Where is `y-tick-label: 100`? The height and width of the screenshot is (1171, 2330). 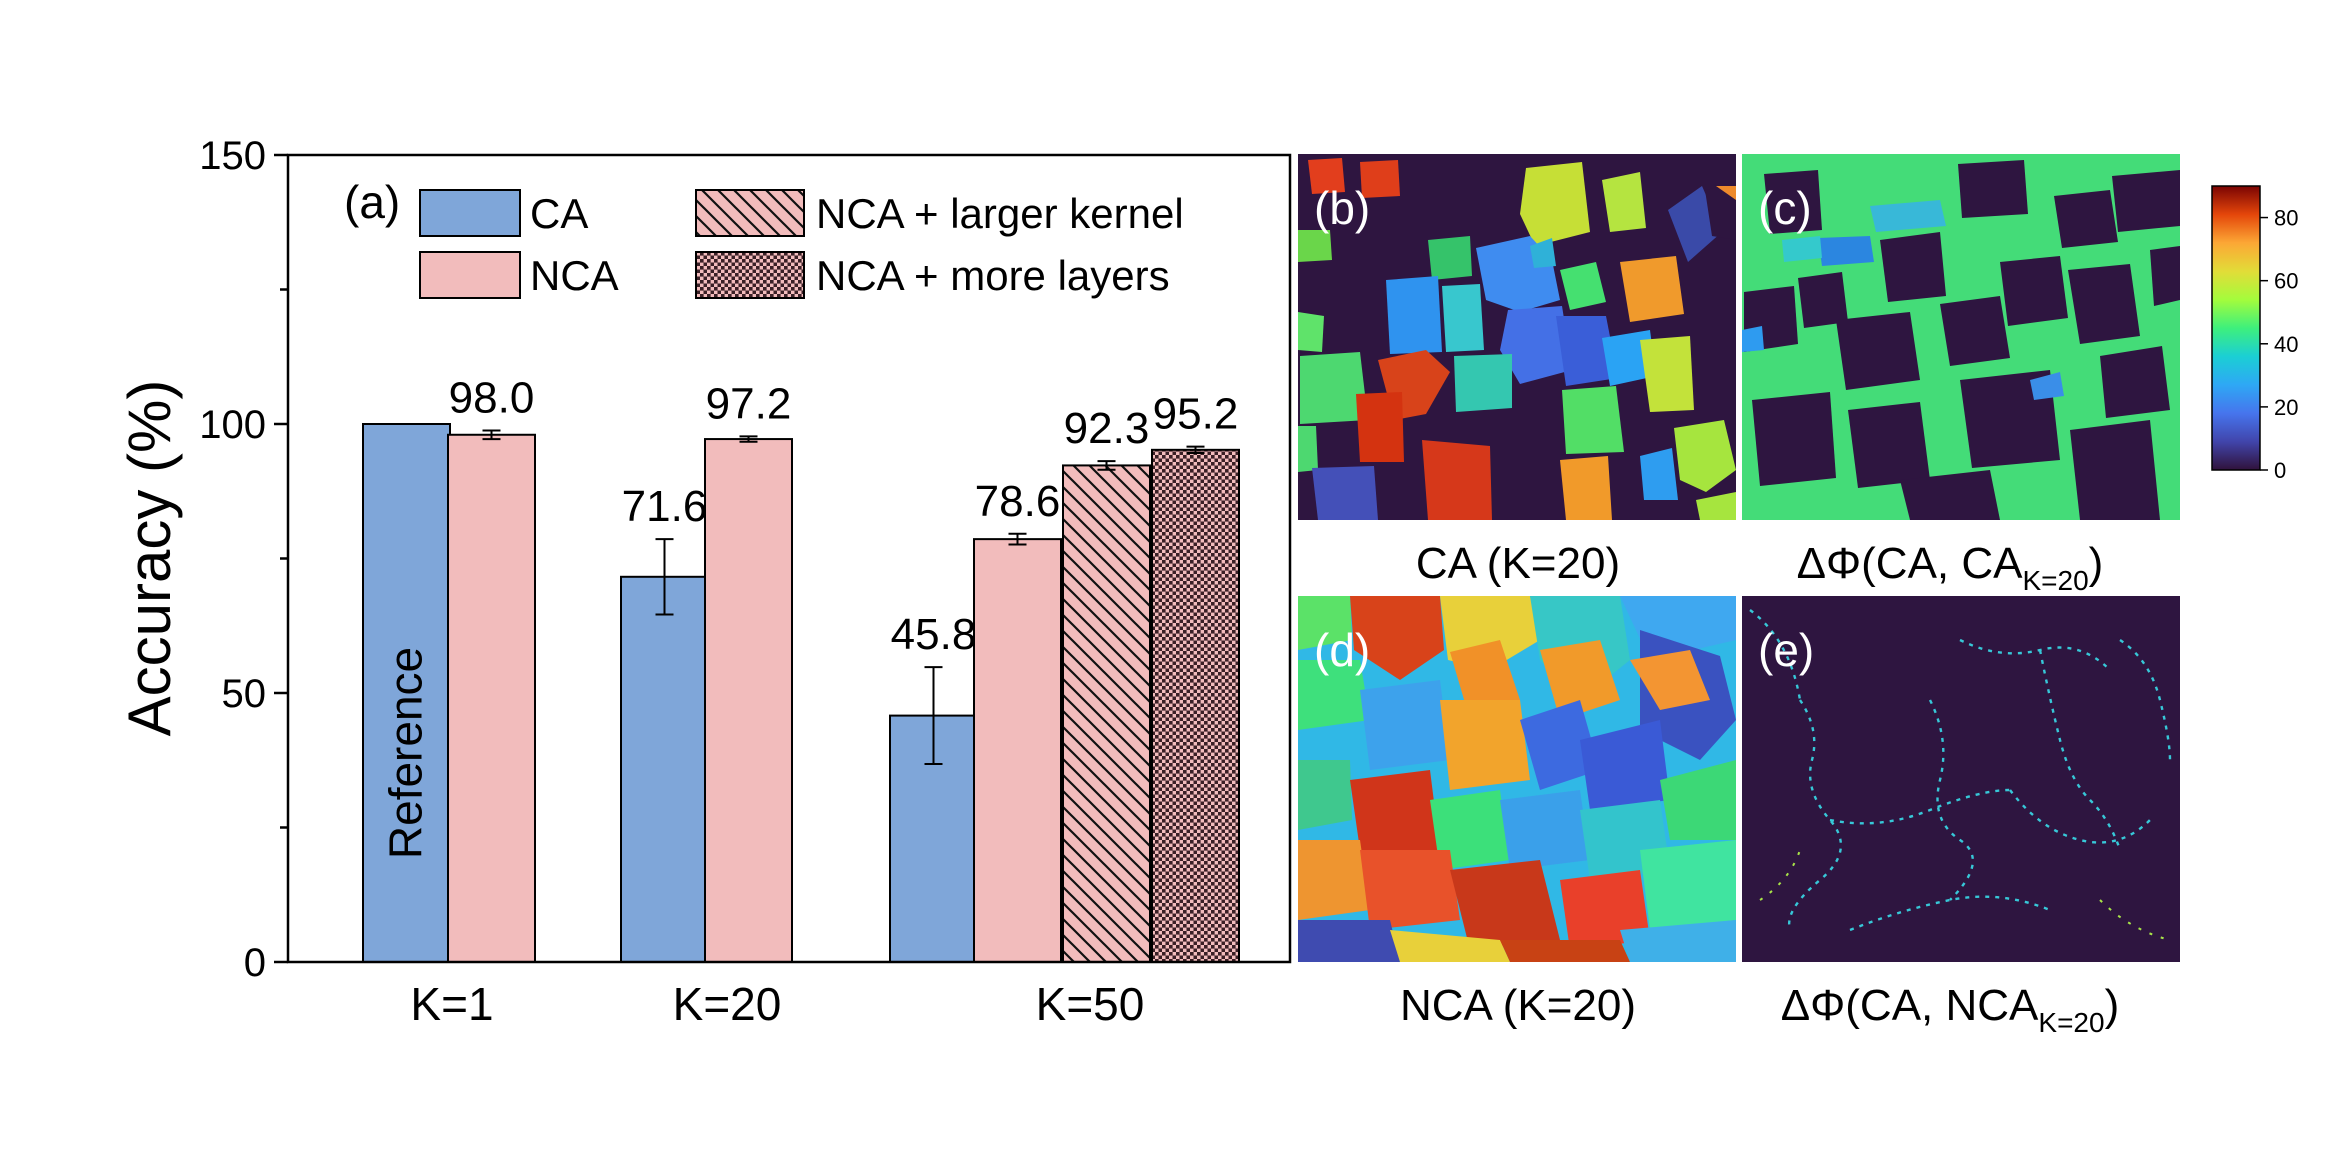
y-tick-label: 100 is located at coordinates (232, 425).